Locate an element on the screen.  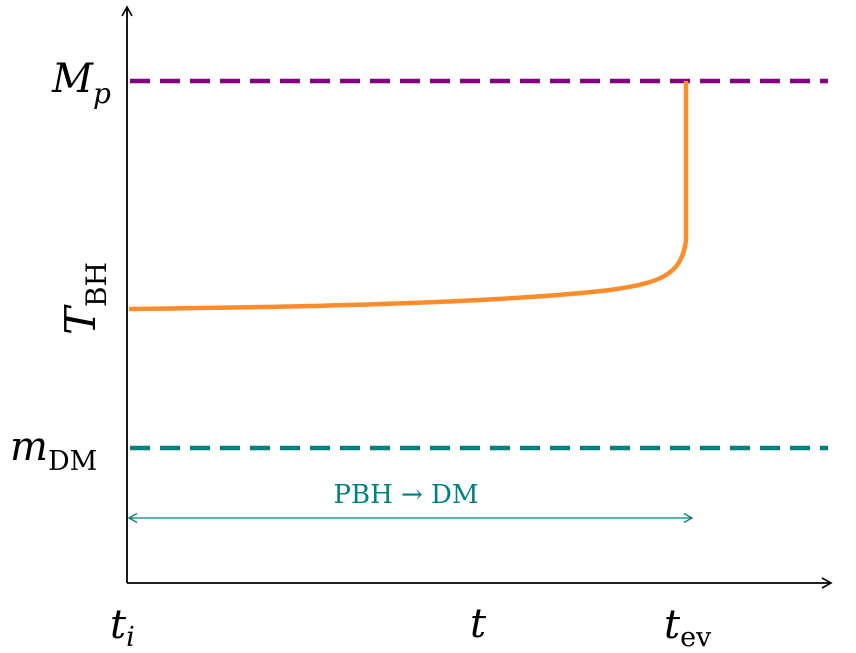
x-axis-title: t is located at coordinates (478, 624).